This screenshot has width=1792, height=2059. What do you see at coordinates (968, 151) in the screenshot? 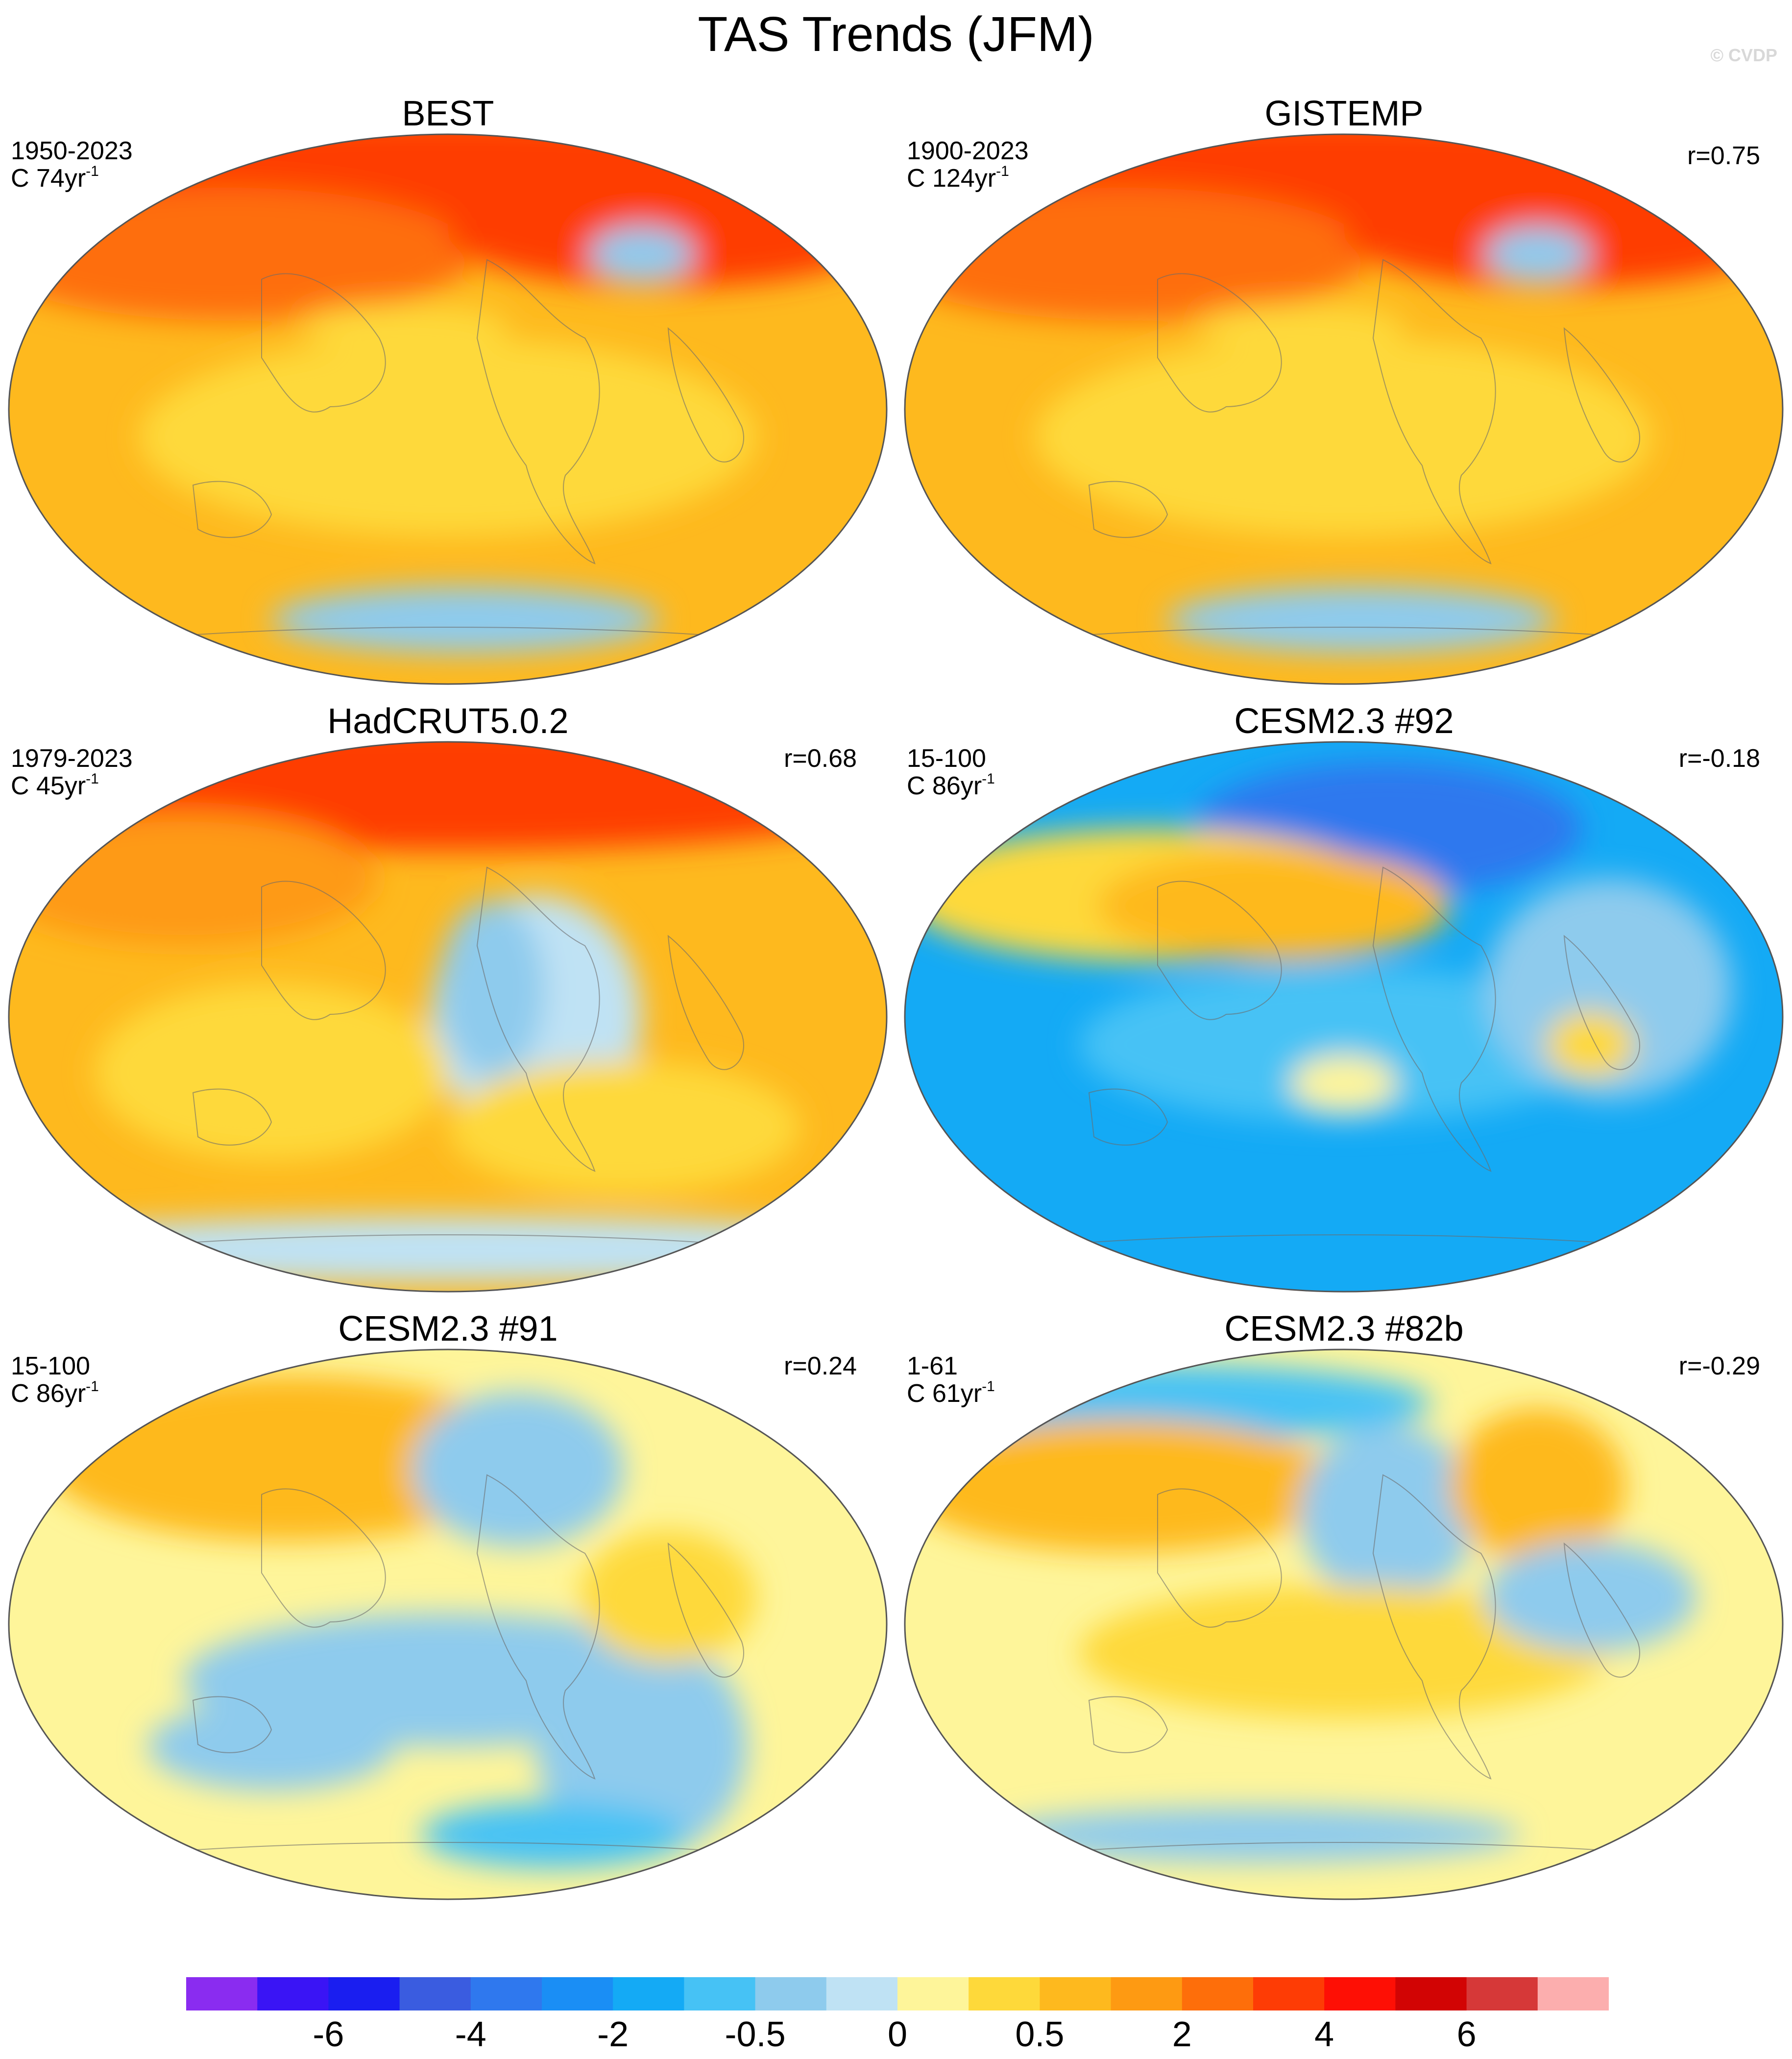
I see `period-label: 1900-2023` at bounding box center [968, 151].